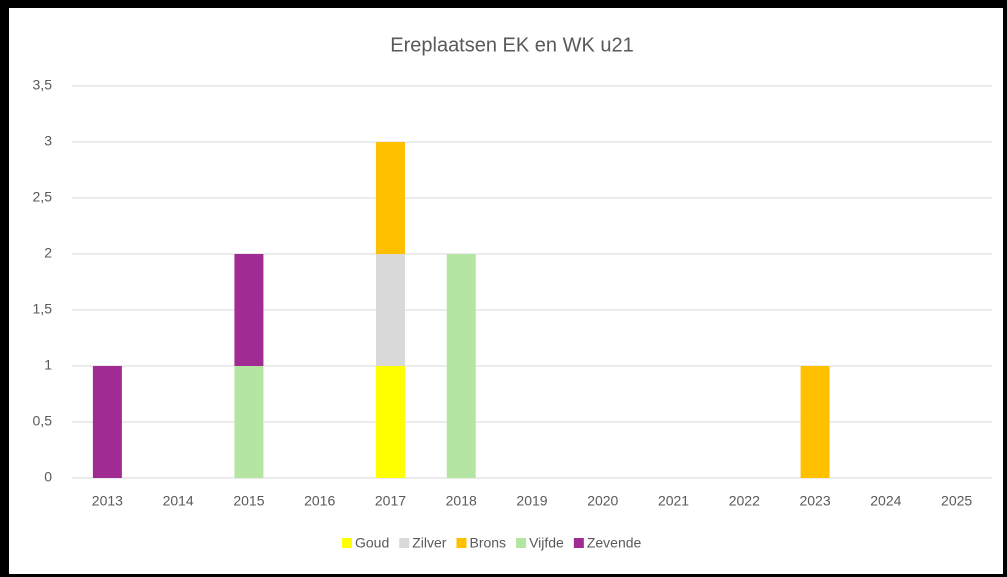 The width and height of the screenshot is (1007, 577). What do you see at coordinates (43, 85) in the screenshot?
I see `y-tick-label: 3,5` at bounding box center [43, 85].